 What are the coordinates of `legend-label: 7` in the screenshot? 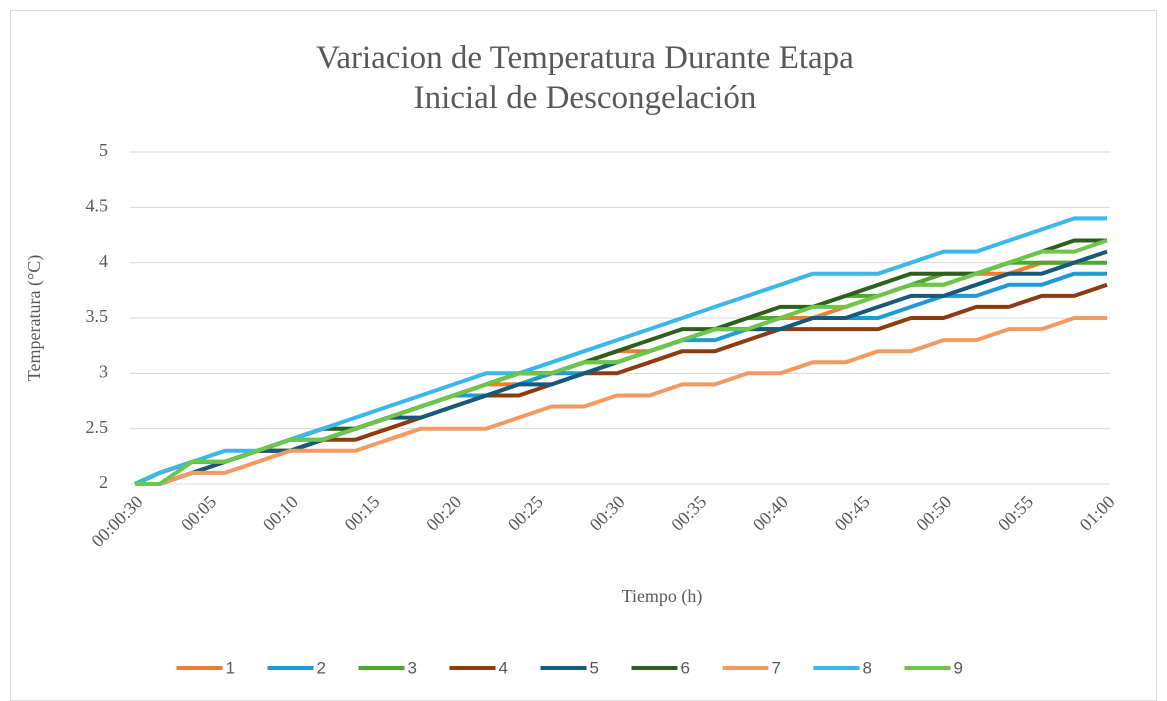 It's located at (776, 667).